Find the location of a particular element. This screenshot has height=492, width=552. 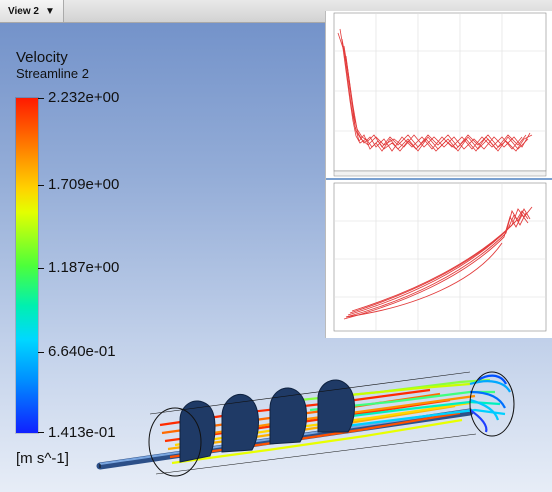

dropdown-arrow-icon: ▼ is located at coordinates (49, 11).